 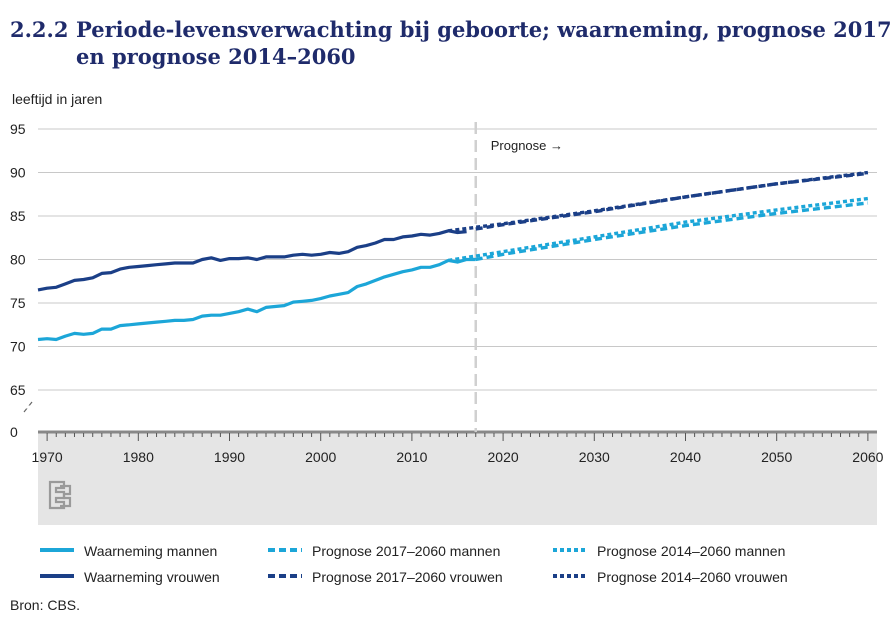 What do you see at coordinates (407, 577) in the screenshot?
I see `legend-label-3: Prognose 2017–2060 vrouwen` at bounding box center [407, 577].